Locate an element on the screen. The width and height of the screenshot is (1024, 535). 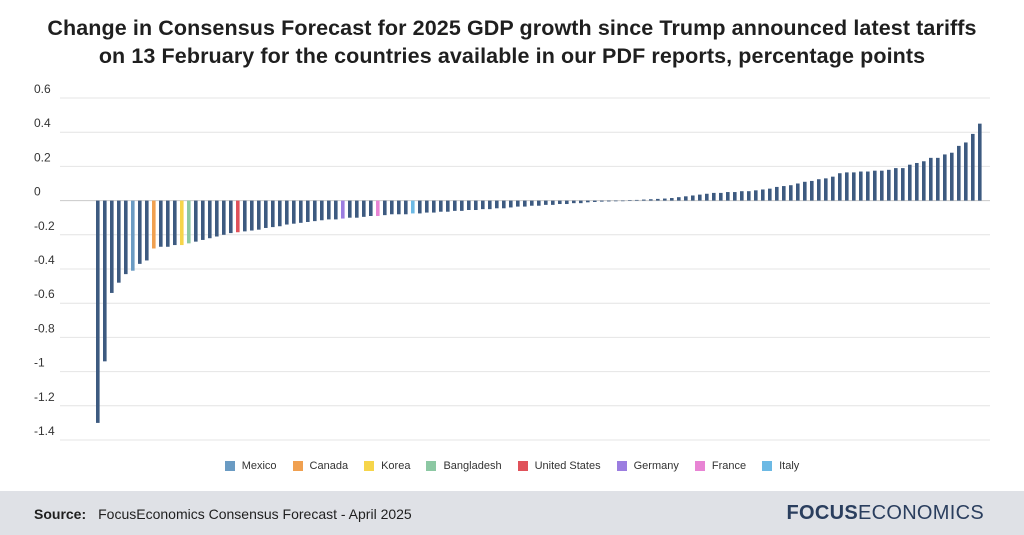
y-tick-label: 0 is located at coordinates (37, 192).